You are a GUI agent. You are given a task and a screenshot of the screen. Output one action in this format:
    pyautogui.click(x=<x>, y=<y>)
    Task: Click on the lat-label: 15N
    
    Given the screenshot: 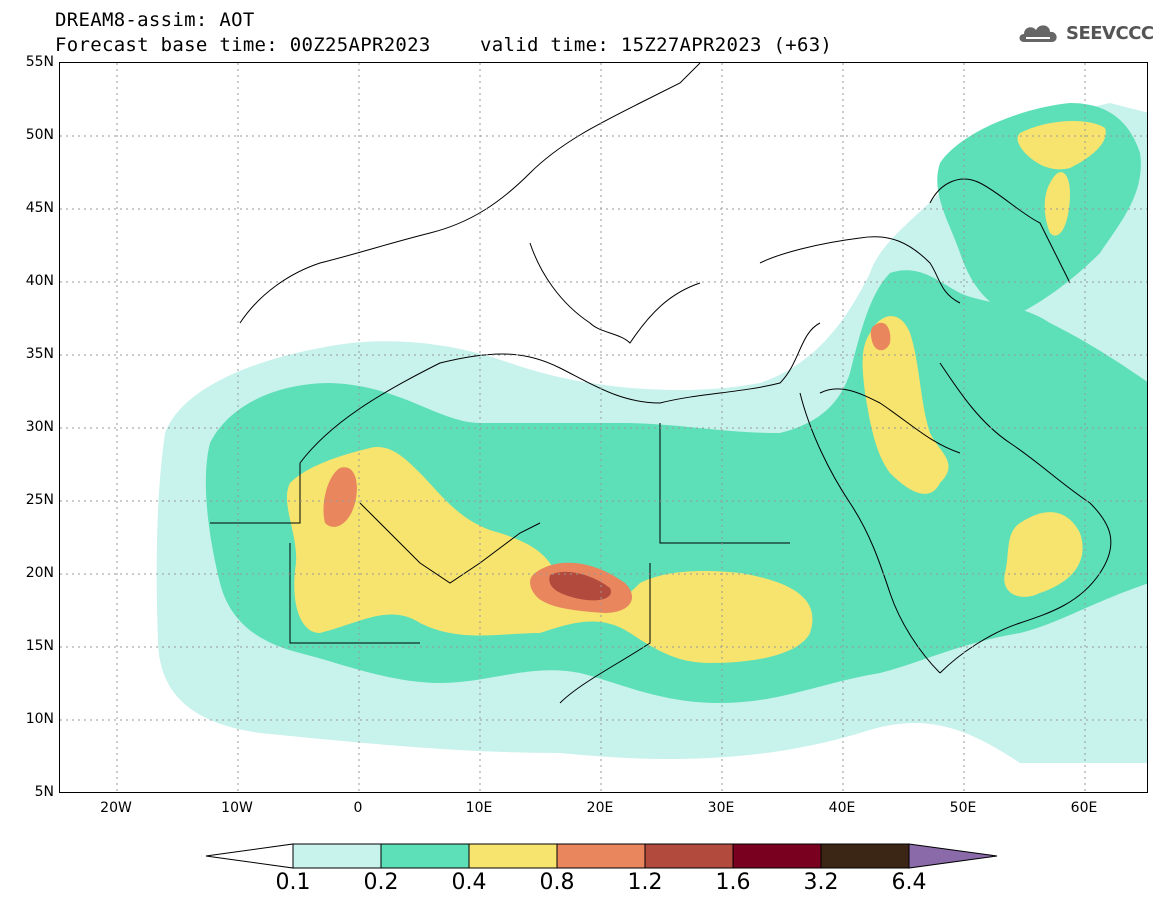 What is the action you would take?
    pyautogui.click(x=39, y=646)
    